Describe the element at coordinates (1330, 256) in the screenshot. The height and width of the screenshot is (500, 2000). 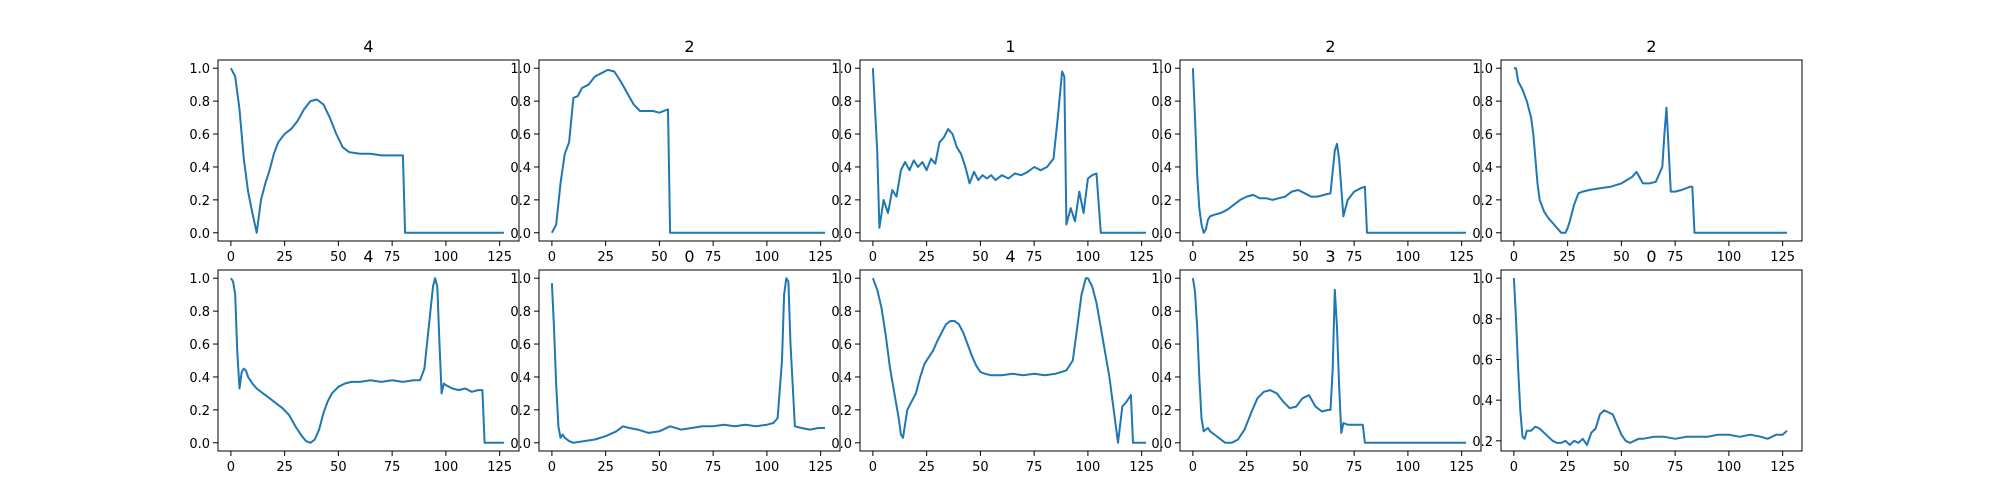
I see `panel-title: 3` at that location.